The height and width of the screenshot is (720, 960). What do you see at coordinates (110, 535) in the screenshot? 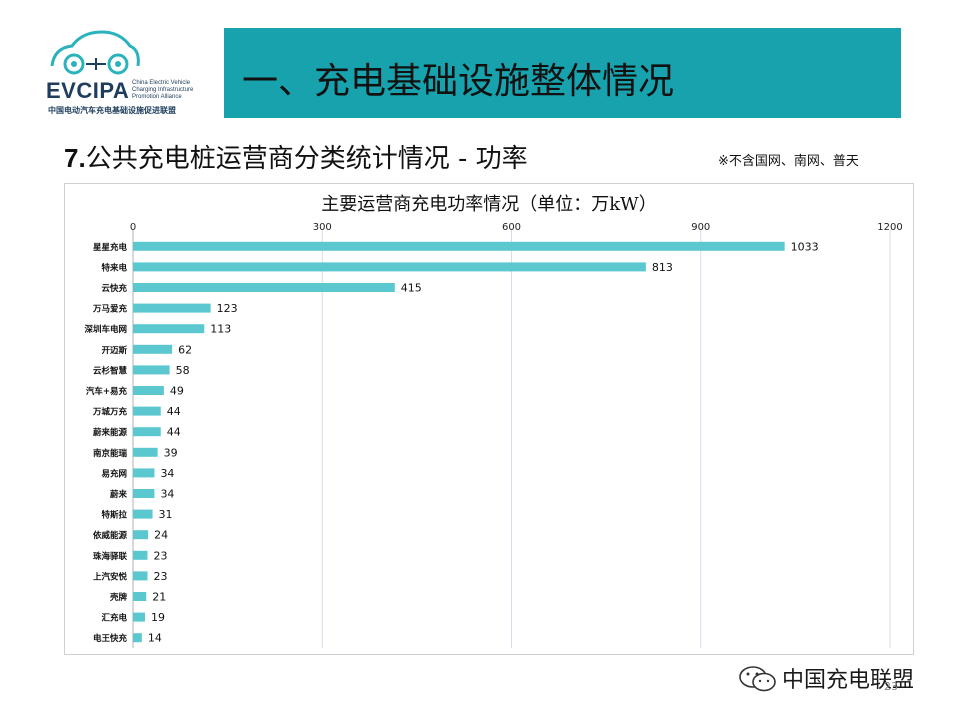
I see `category-label: 依威能源` at bounding box center [110, 535].